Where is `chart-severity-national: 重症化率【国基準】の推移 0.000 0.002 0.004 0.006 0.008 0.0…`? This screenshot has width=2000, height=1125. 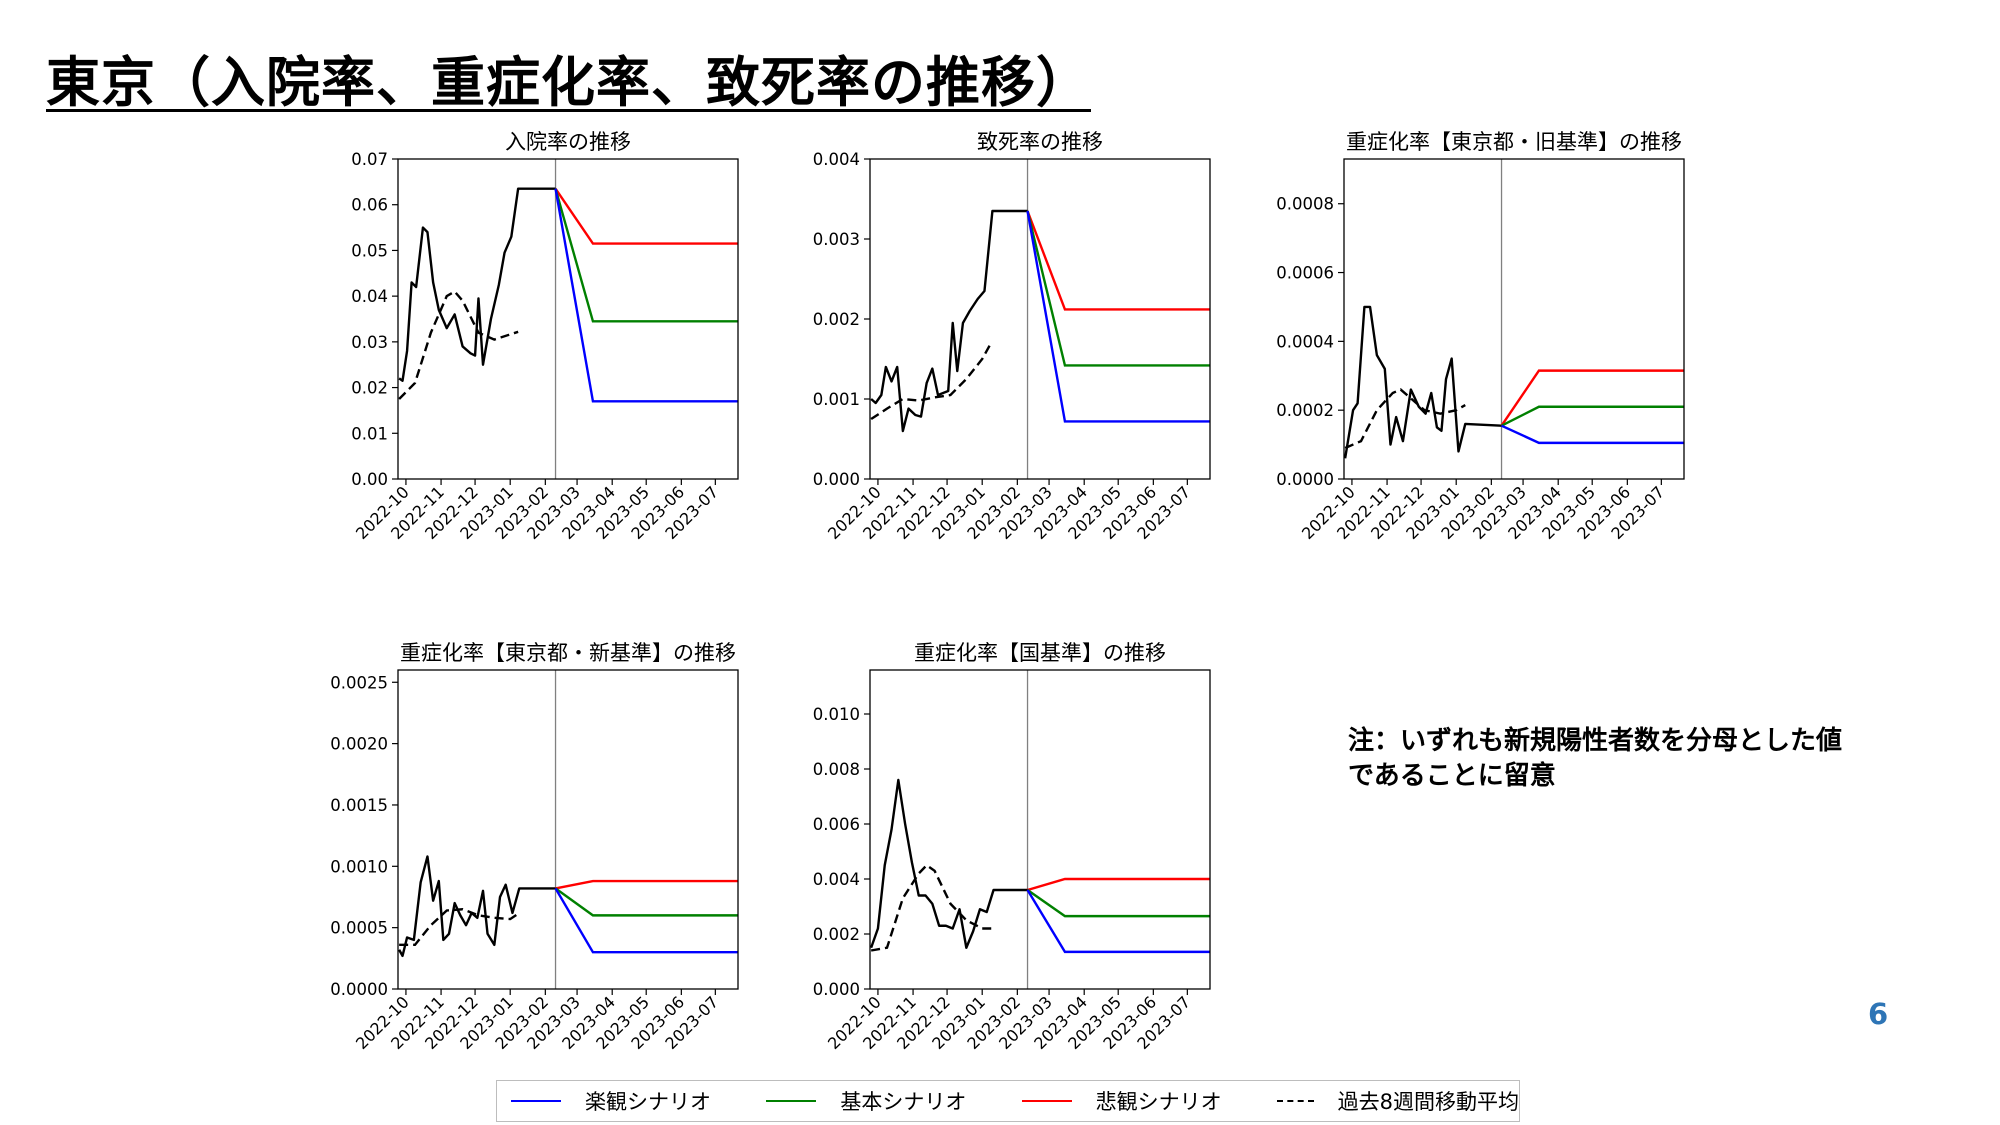 chart-severity-national: 重症化率【国基準】の推移 0.000 0.002 0.004 0.006 0.008 0.0… is located at coordinates (1012, 847).